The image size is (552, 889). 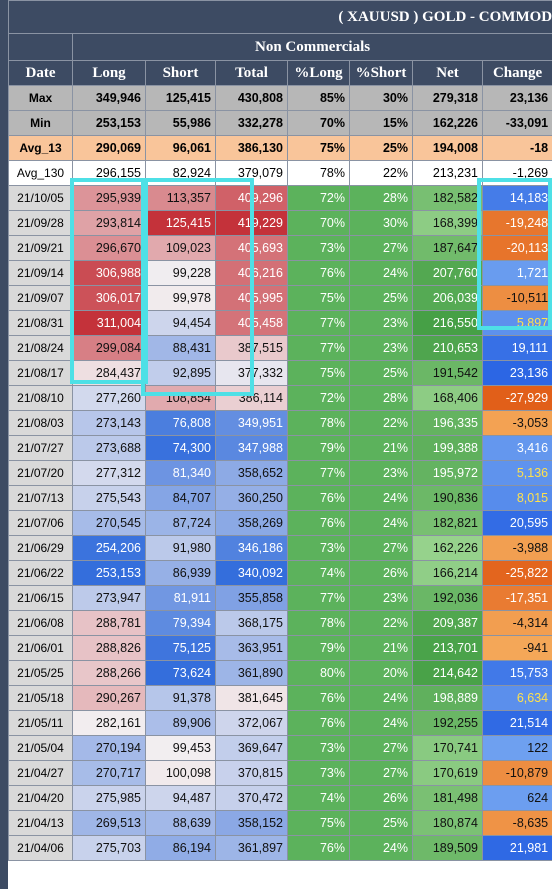 What do you see at coordinates (447, 223) in the screenshot?
I see `table-cell: 168,399` at bounding box center [447, 223].